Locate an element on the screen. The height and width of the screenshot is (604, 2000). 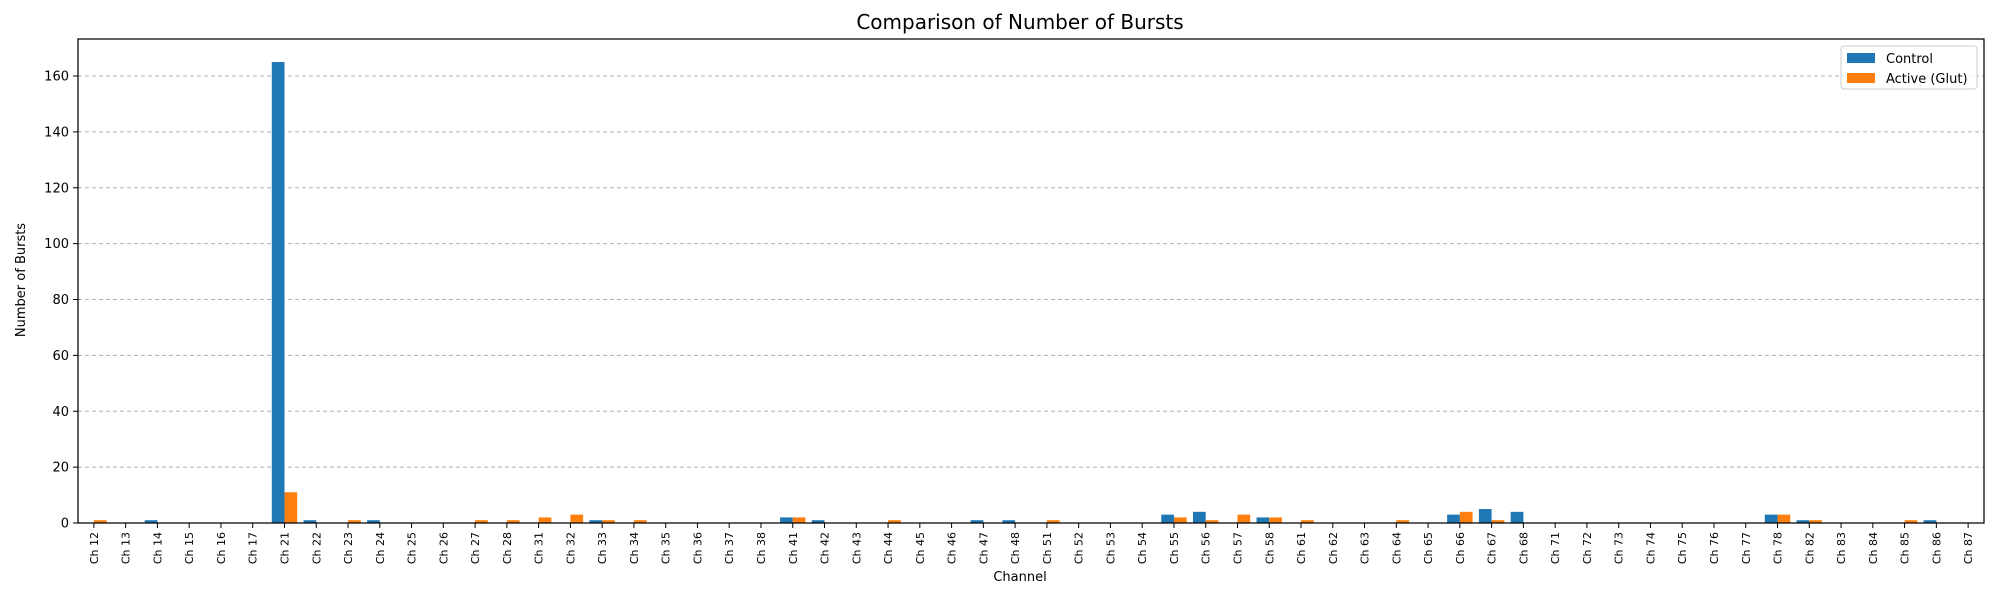
x-tick-label: Ch 51 is located at coordinates (1047, 548).